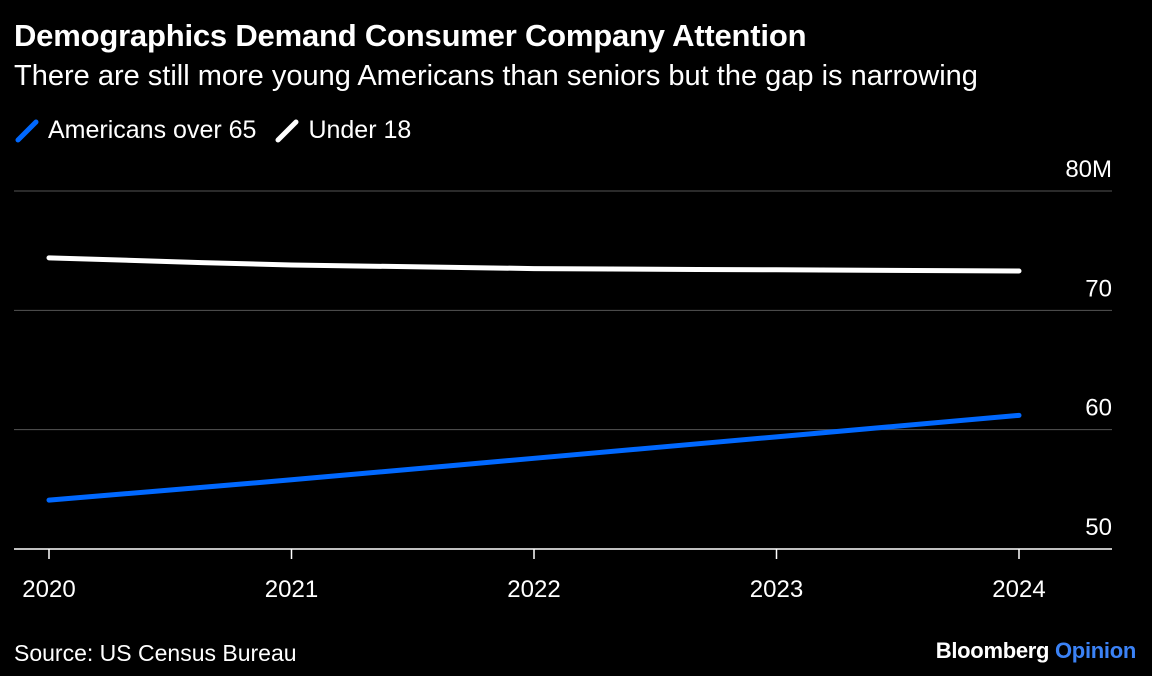 The image size is (1152, 676). What do you see at coordinates (1088, 169) in the screenshot?
I see `y-tick-label-80: 80M` at bounding box center [1088, 169].